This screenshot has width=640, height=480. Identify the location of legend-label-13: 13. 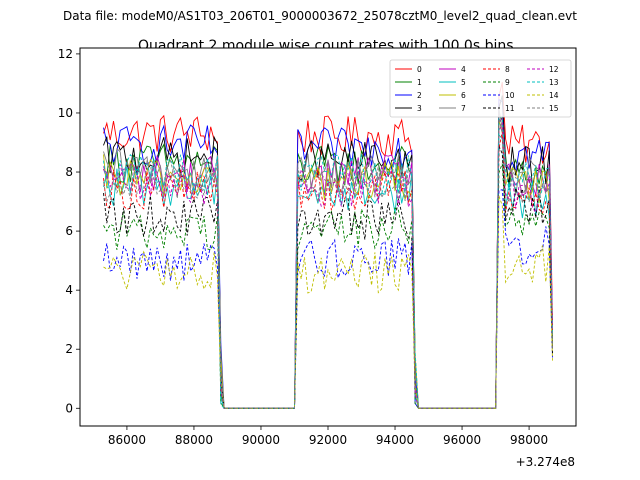
(554, 82).